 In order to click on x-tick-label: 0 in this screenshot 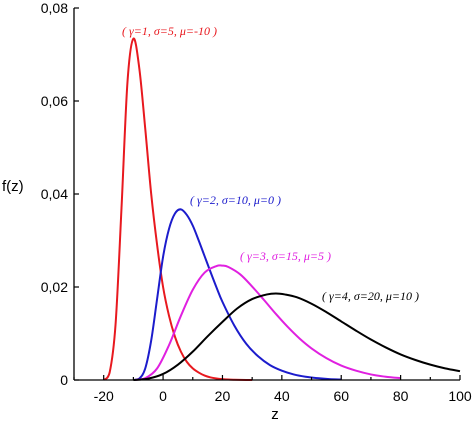, I will do `click(163, 396)`.